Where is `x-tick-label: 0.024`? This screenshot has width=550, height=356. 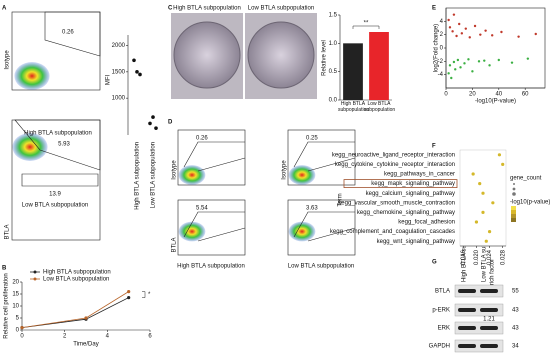
x-tick-label: 0.024 is located at coordinates (490, 257).